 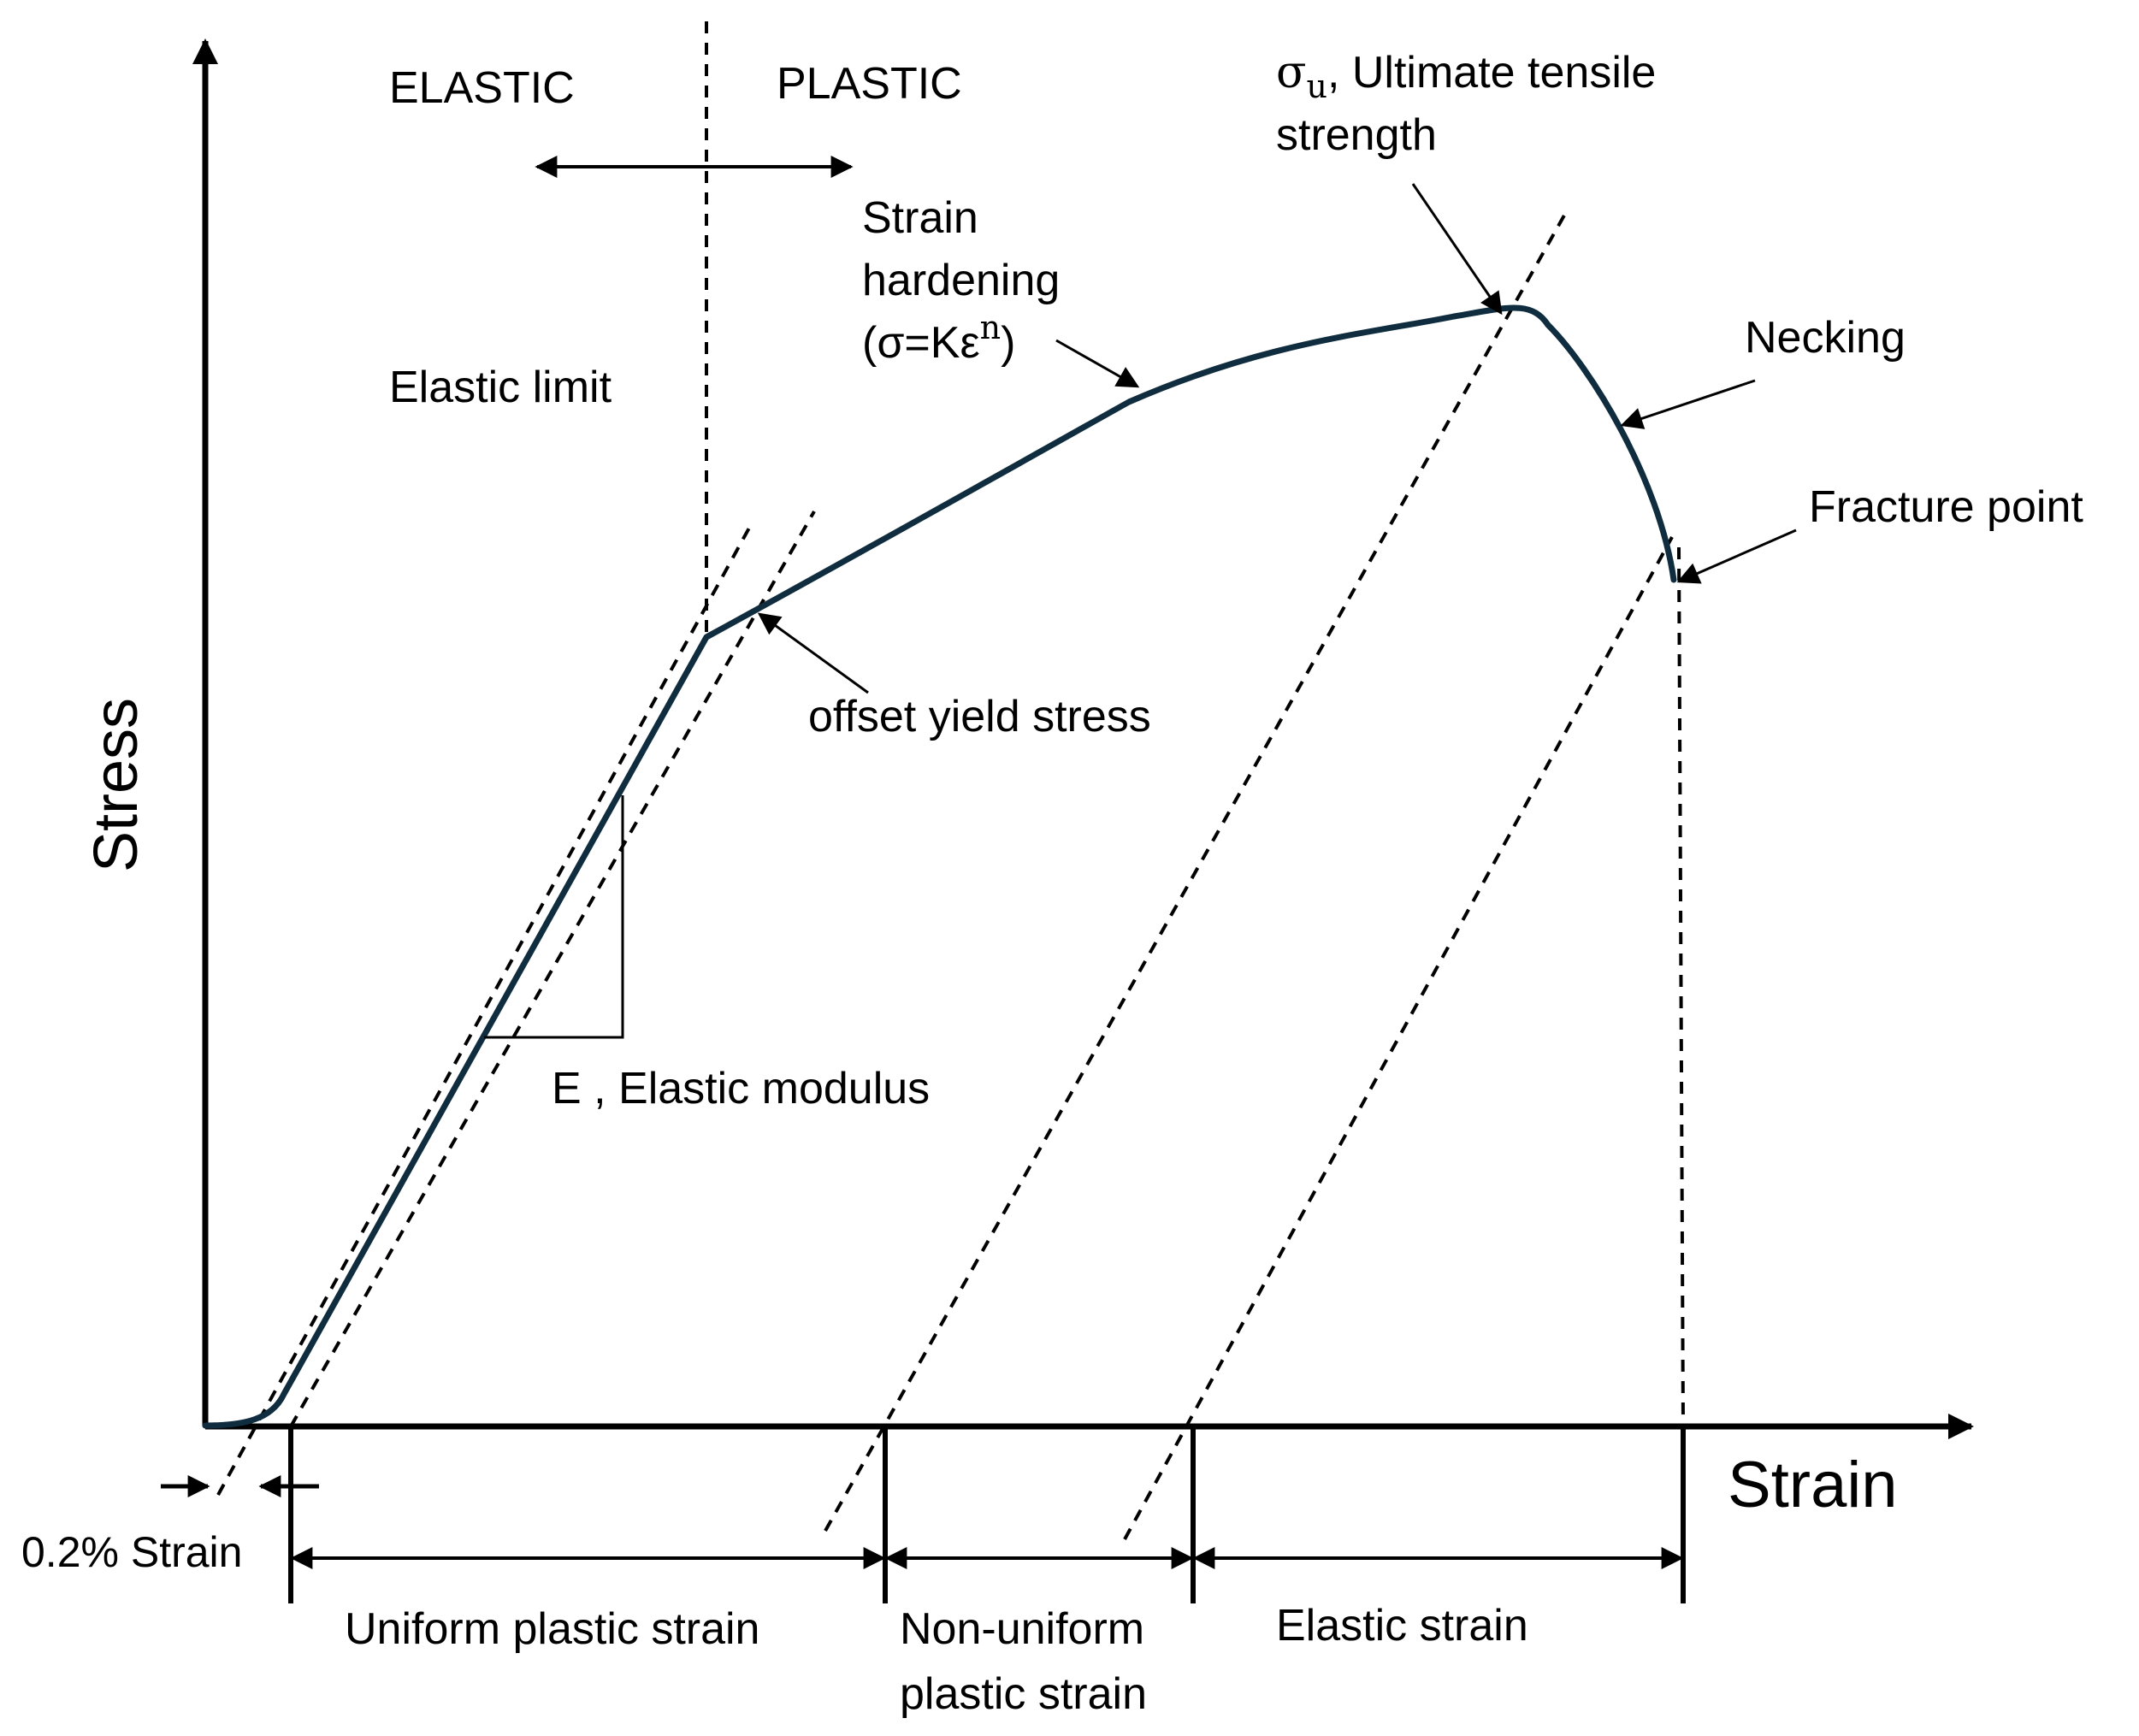 What do you see at coordinates (1097, 363) in the screenshot?
I see `strain-hardening-callout-arrow` at bounding box center [1097, 363].